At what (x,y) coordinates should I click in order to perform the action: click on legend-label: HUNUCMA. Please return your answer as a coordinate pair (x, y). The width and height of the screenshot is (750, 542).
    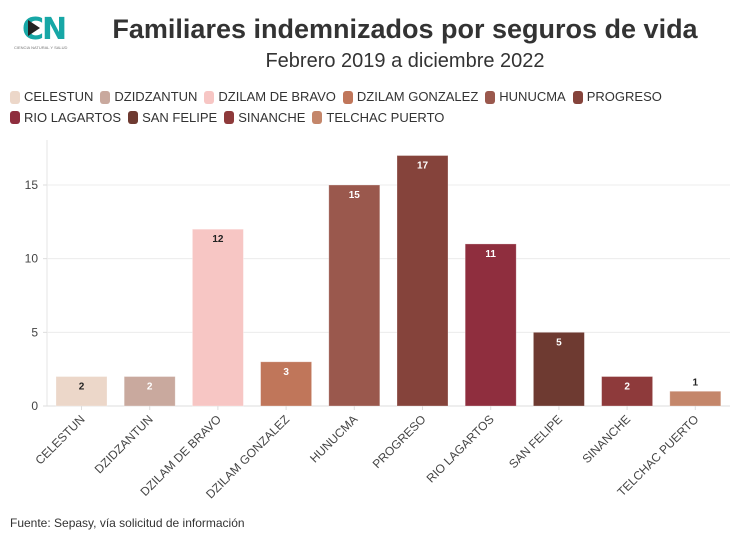
    Looking at the image, I should click on (532, 96).